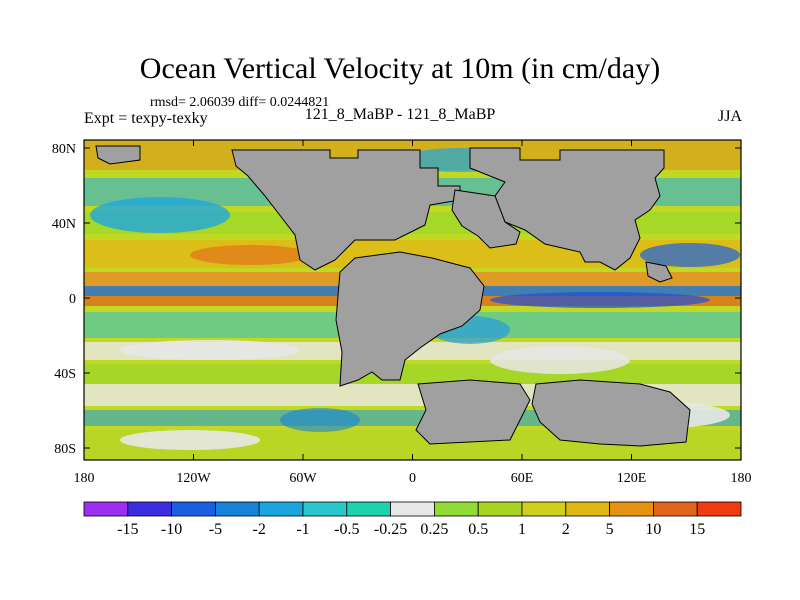 The image size is (800, 600). I want to click on land-arctic-island, so click(118, 155).